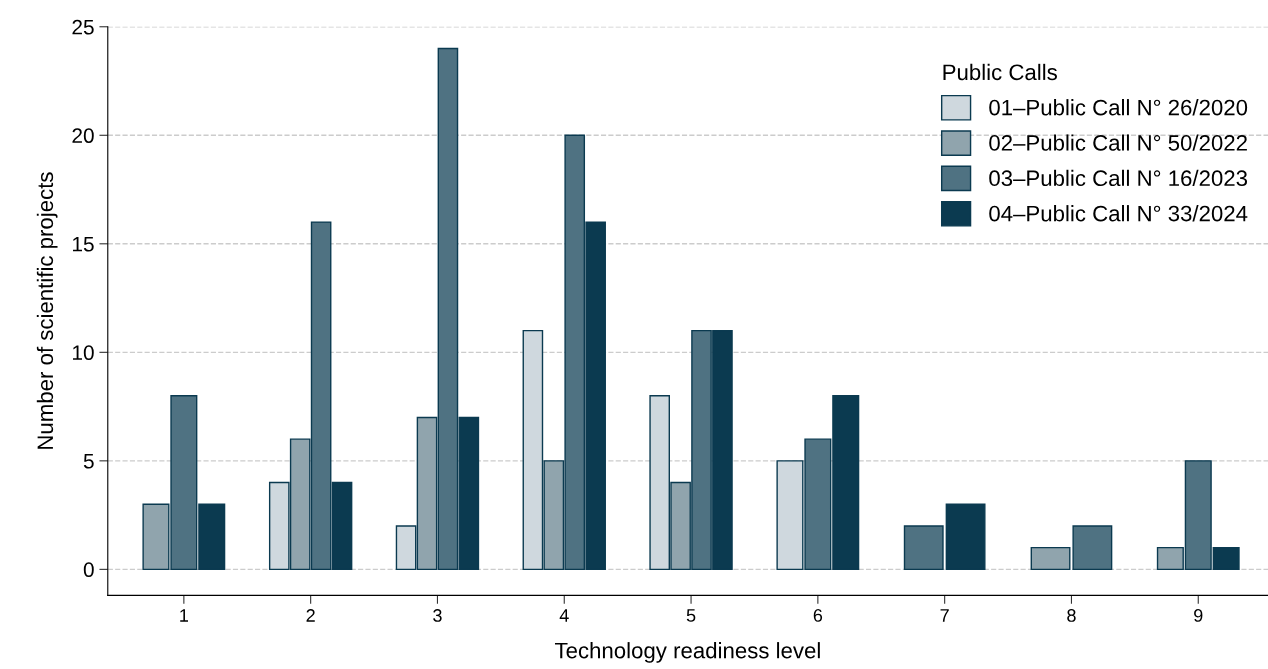 The image size is (1268, 669). Describe the element at coordinates (1198, 615) in the screenshot. I see `x-tick-label: 9` at that location.